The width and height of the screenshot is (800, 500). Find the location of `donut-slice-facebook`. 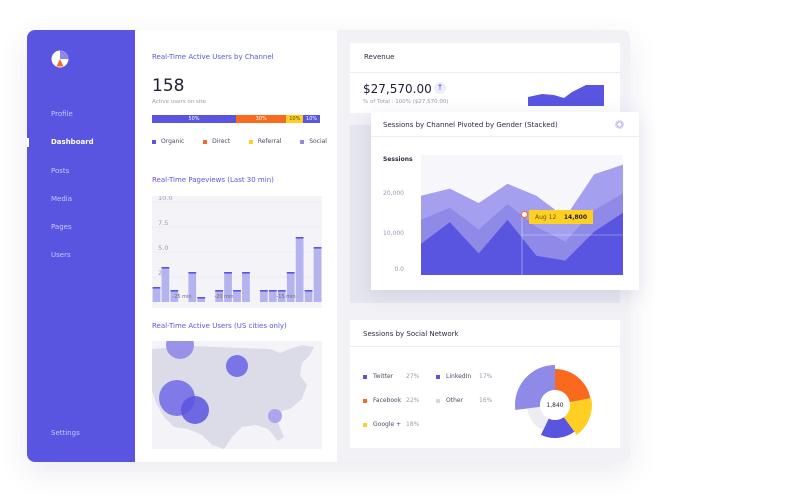

donut-slice-facebook is located at coordinates (573, 386).